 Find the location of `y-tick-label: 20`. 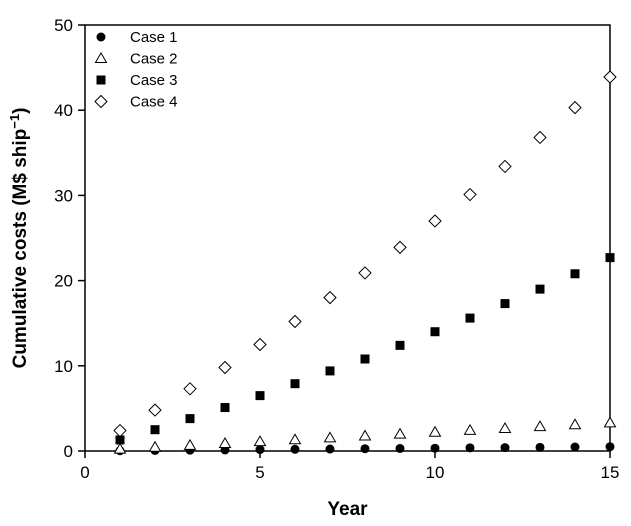

y-tick-label: 20 is located at coordinates (63, 281).